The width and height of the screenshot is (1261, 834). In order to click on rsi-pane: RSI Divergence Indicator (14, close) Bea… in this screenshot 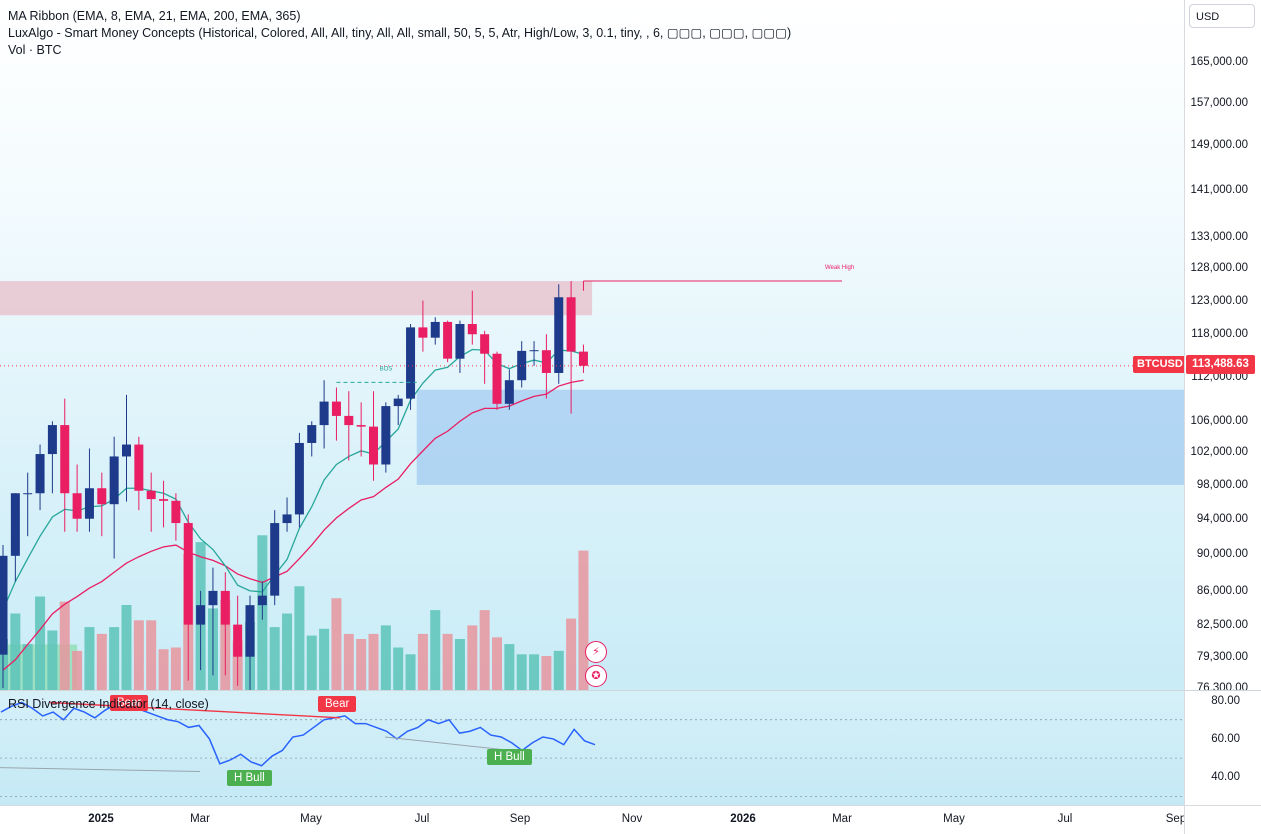, I will do `click(592, 748)`.